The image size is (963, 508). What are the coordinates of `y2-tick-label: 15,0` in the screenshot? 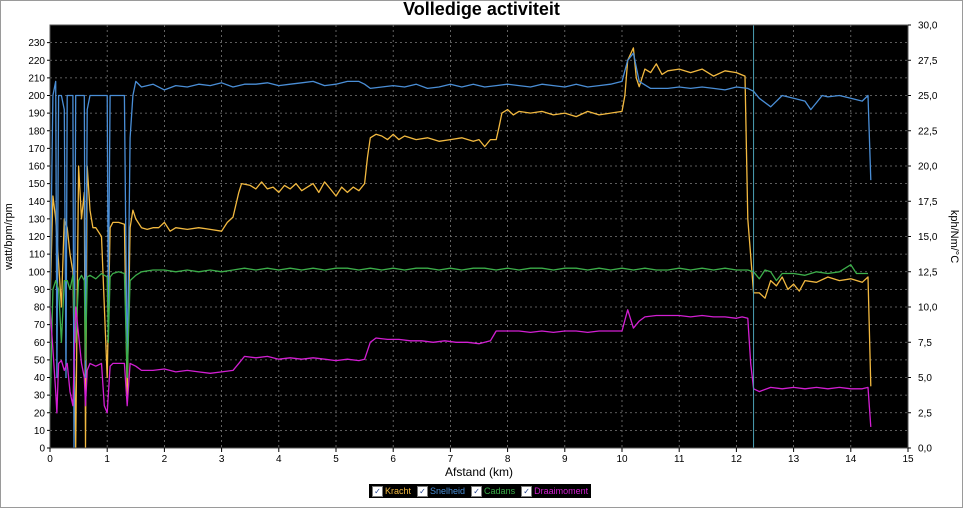 It's located at (928, 237).